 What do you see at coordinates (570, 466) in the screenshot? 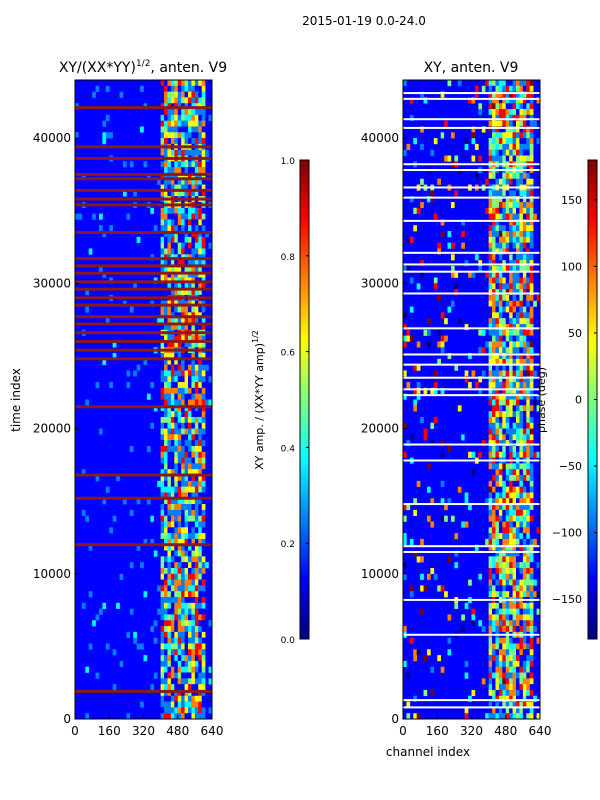
I see `phase-colorbar-tick-label: −50` at bounding box center [570, 466].